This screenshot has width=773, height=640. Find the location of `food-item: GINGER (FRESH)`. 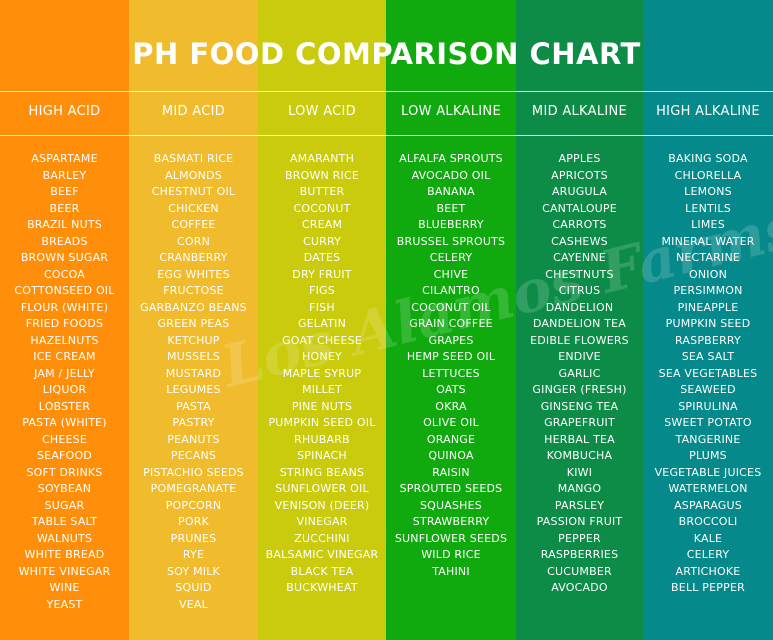

food-item: GINGER (FRESH) is located at coordinates (579, 389).